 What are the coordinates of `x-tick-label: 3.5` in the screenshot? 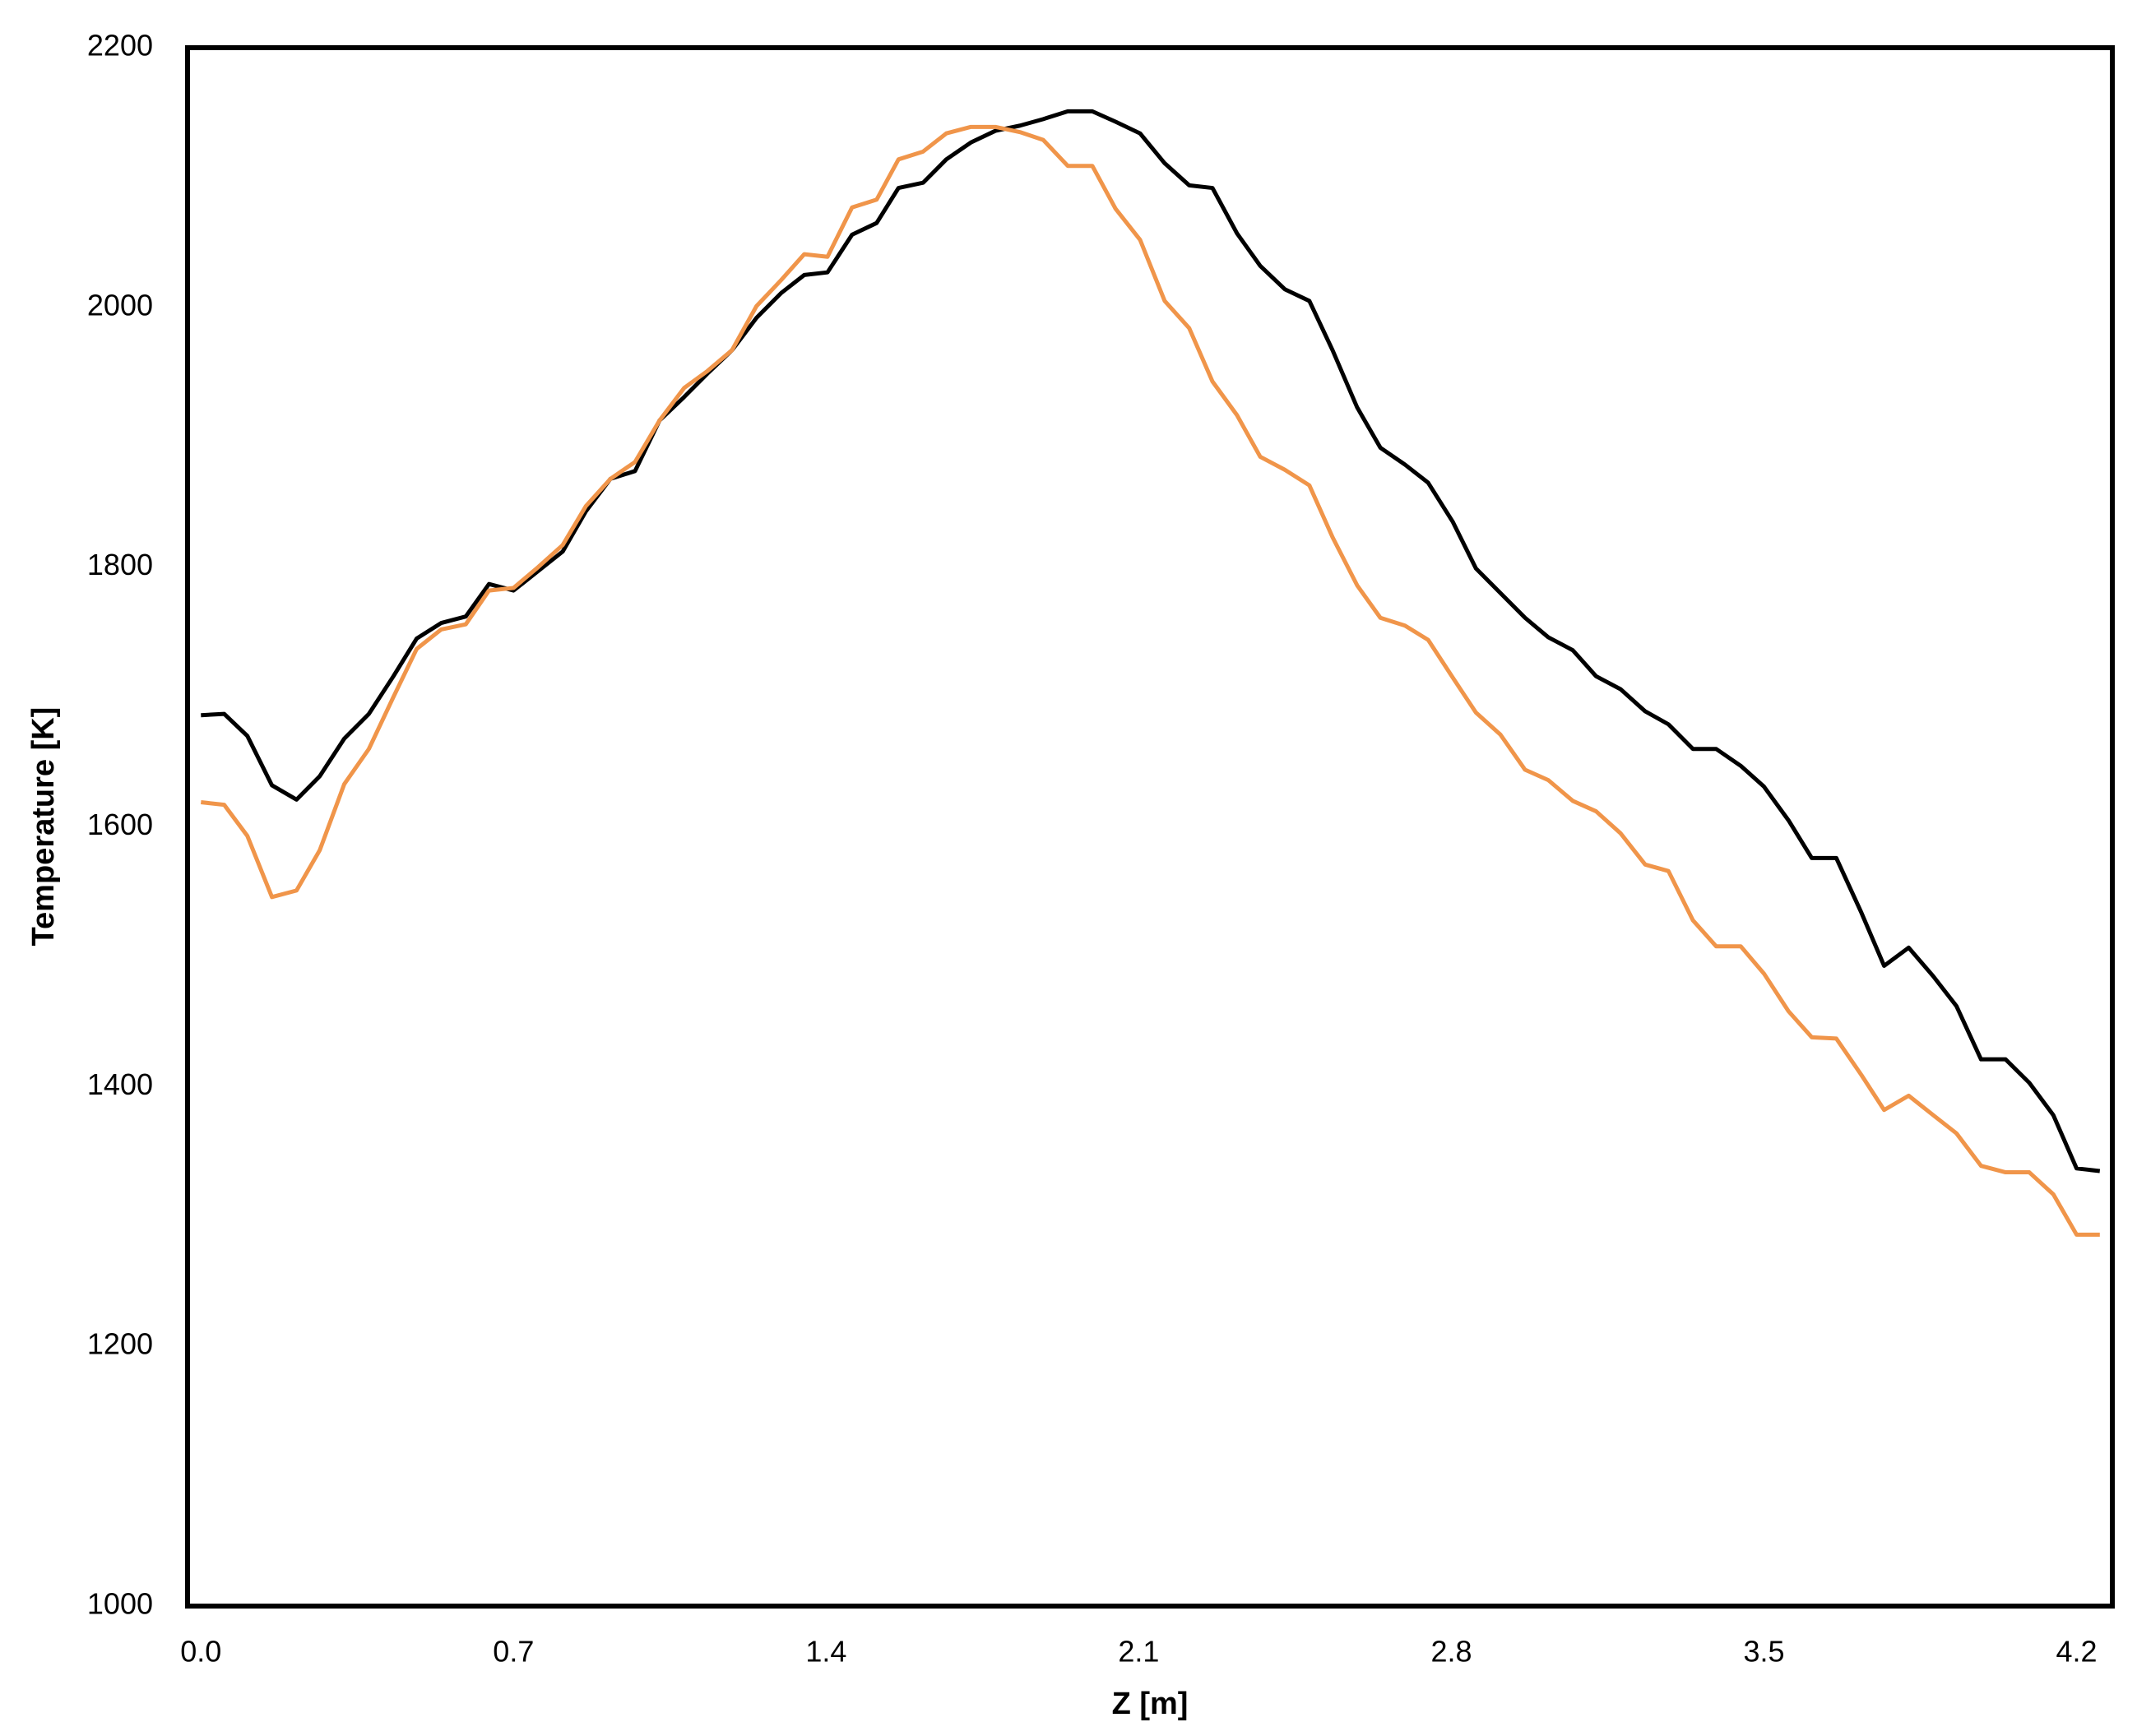 It's located at (1763, 1652).